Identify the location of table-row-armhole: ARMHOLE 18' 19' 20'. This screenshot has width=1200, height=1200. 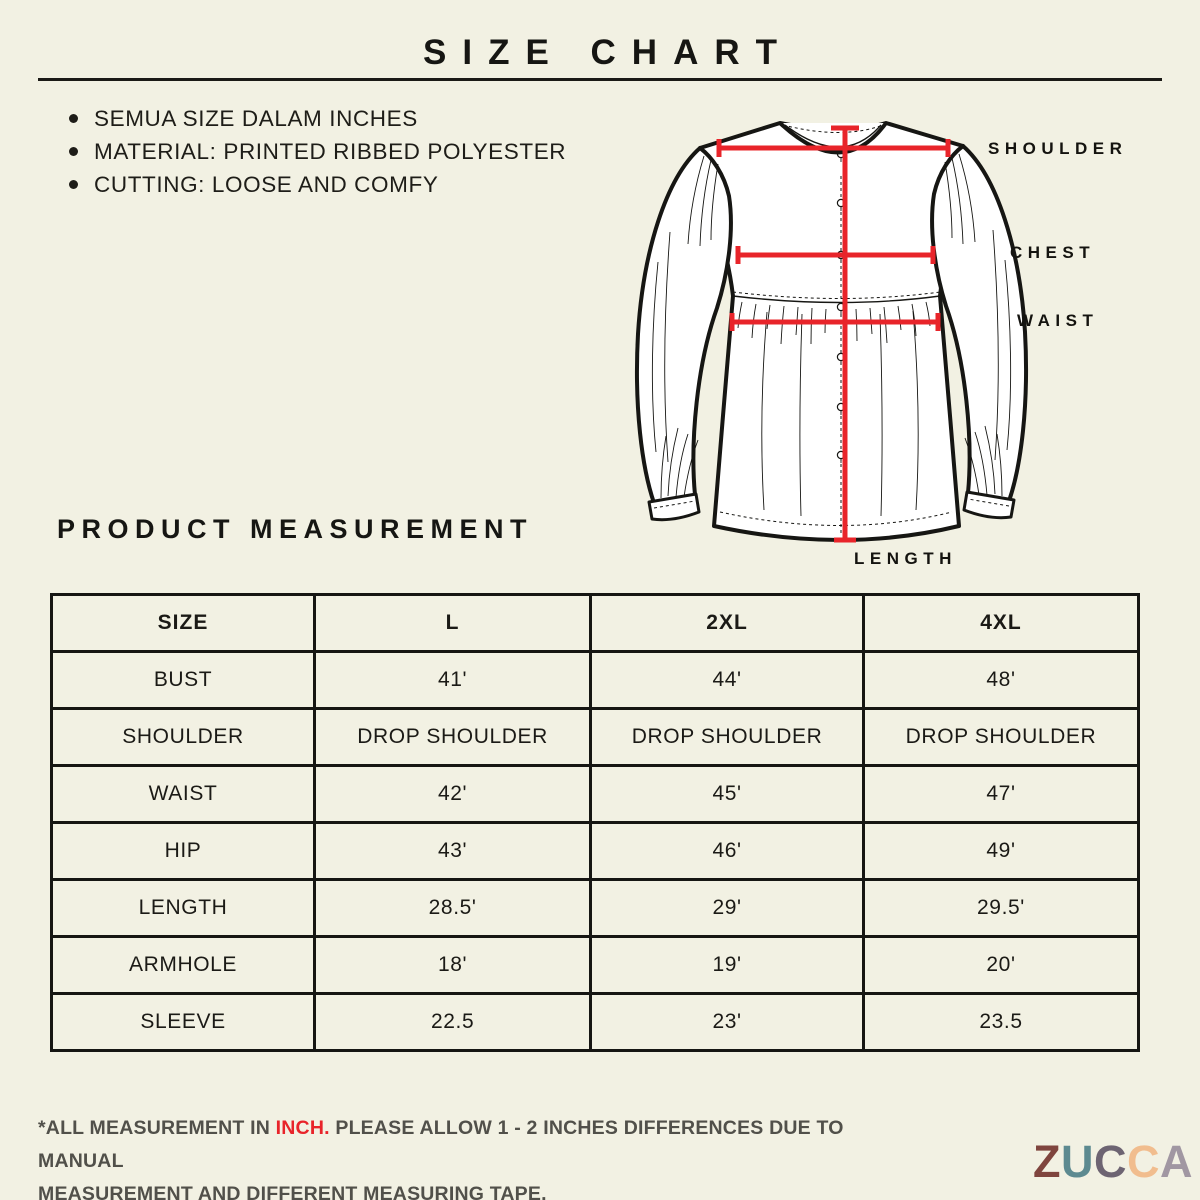
(595, 965).